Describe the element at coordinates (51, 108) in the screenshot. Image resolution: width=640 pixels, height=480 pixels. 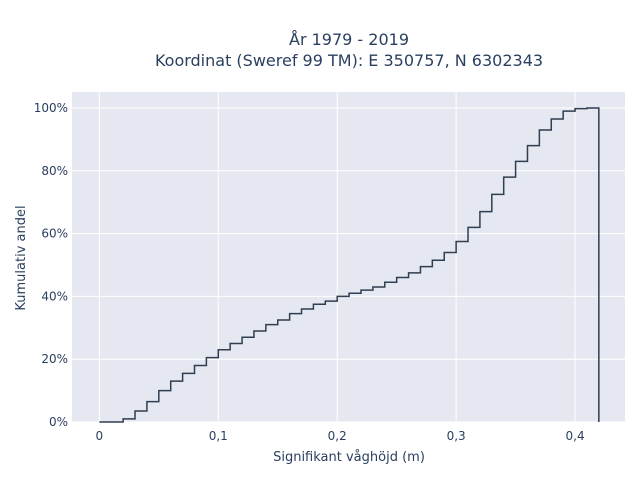
I see `y-tick-label: 100%` at that location.